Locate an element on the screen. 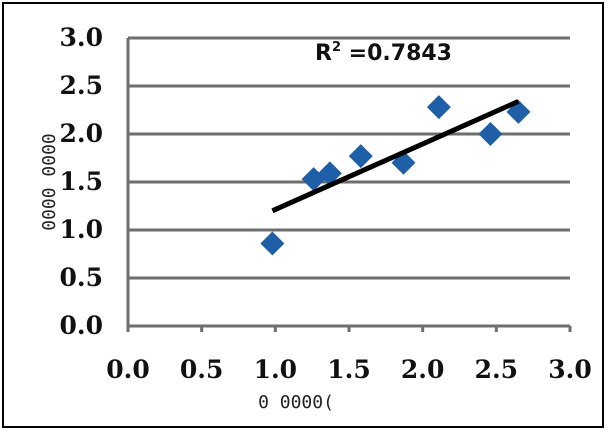 Image resolution: width=610 pixels, height=434 pixels. y-tick-label-0: 0.0 is located at coordinates (82, 325).